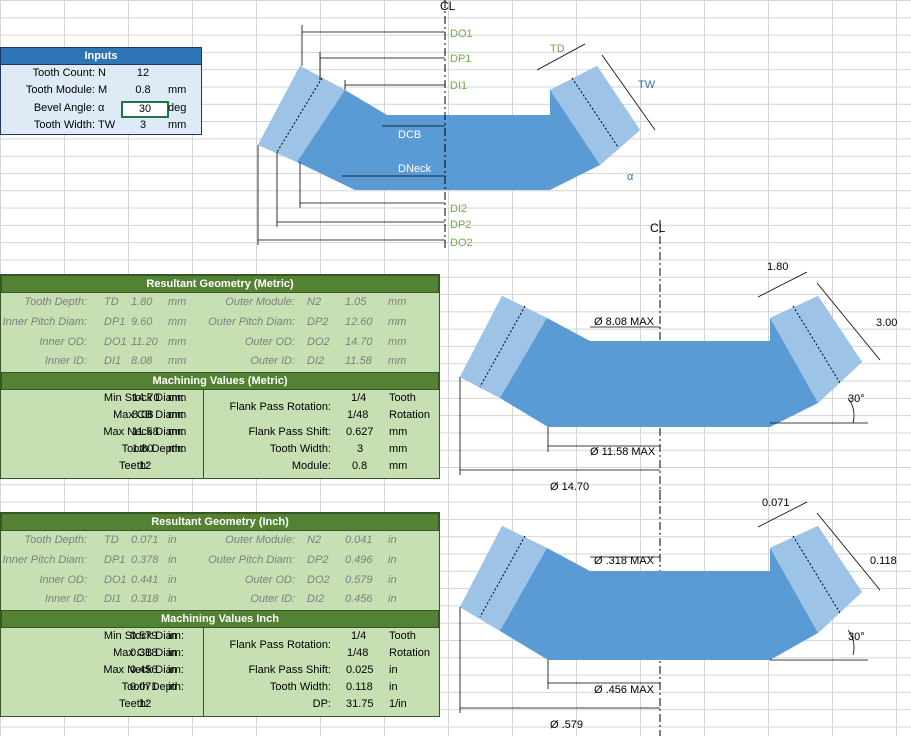 This screenshot has height=736, width=911. I want to click on geo-value: 0.441, so click(145, 579).